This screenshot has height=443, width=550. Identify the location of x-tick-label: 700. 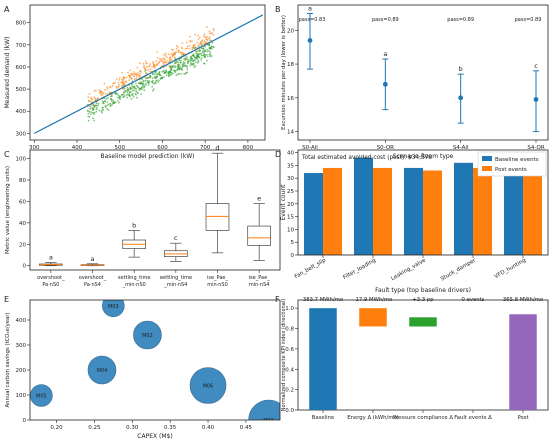
(205, 148).